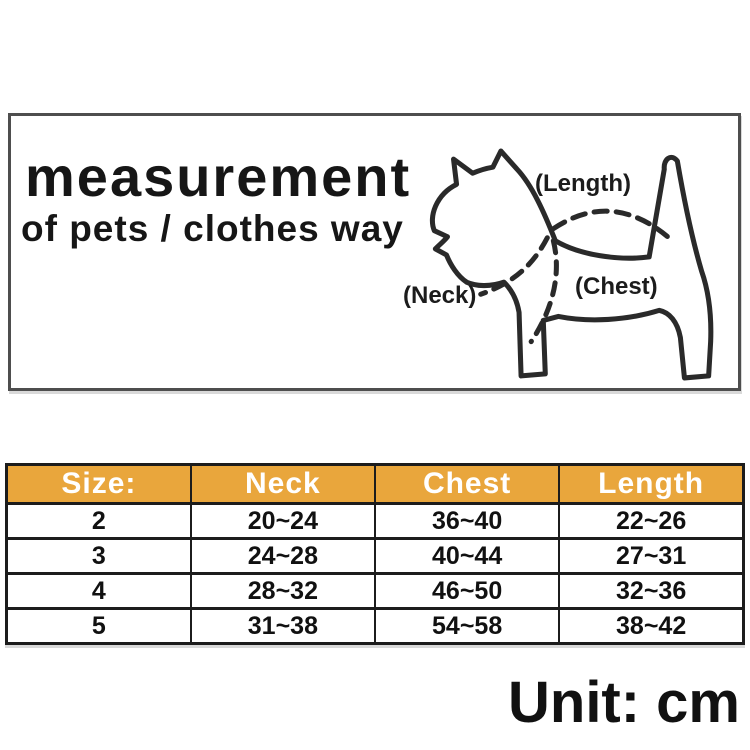 The height and width of the screenshot is (750, 750). I want to click on panel-subtitle: of pets / clothes way, so click(212, 228).